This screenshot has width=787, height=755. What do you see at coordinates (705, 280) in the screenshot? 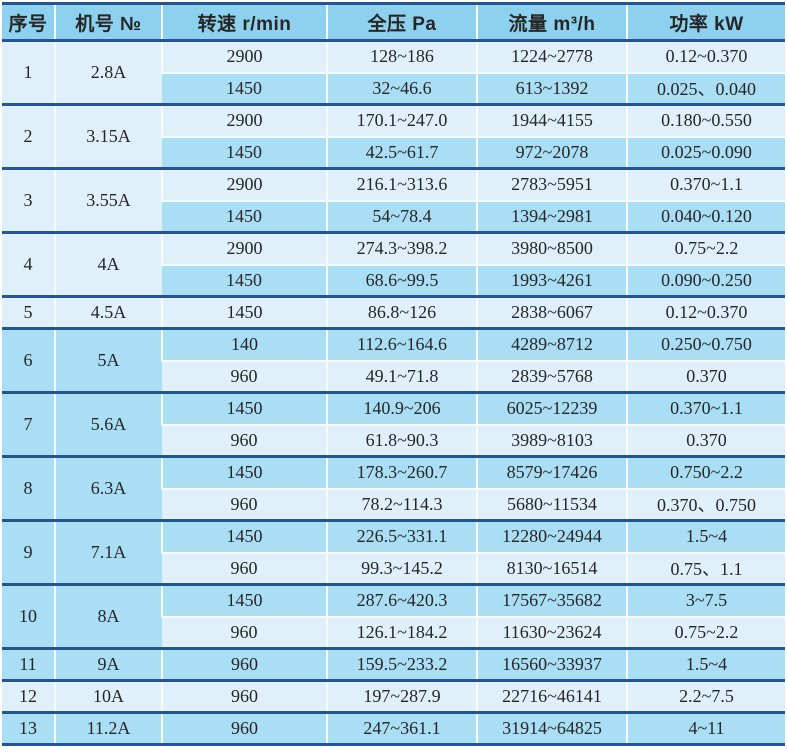
I see `power-cell: 0.090~0.250` at bounding box center [705, 280].